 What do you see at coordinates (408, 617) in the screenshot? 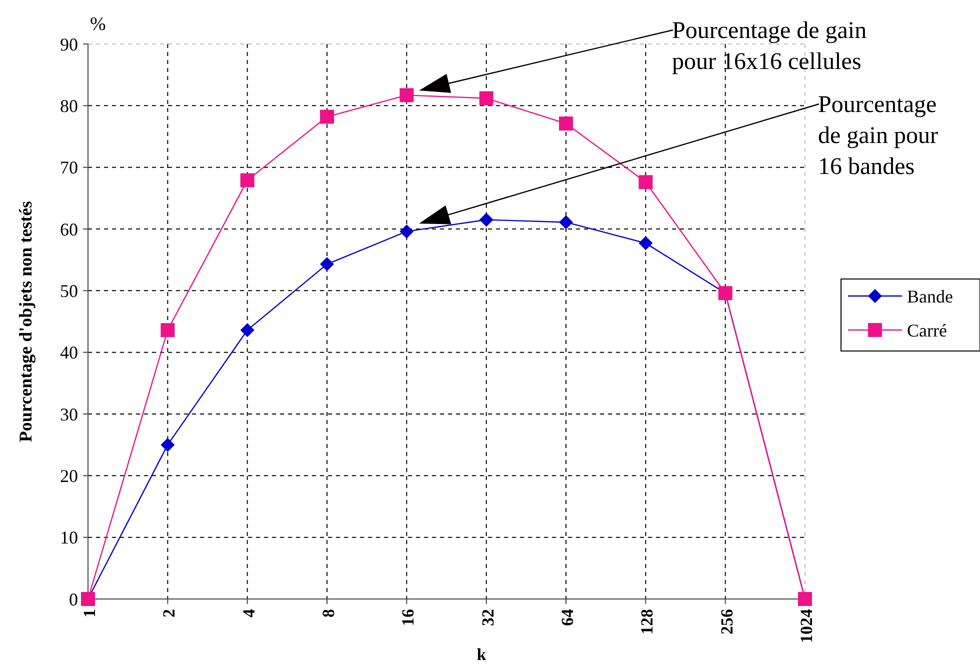
I see `x-tick-label: 16` at bounding box center [408, 617].